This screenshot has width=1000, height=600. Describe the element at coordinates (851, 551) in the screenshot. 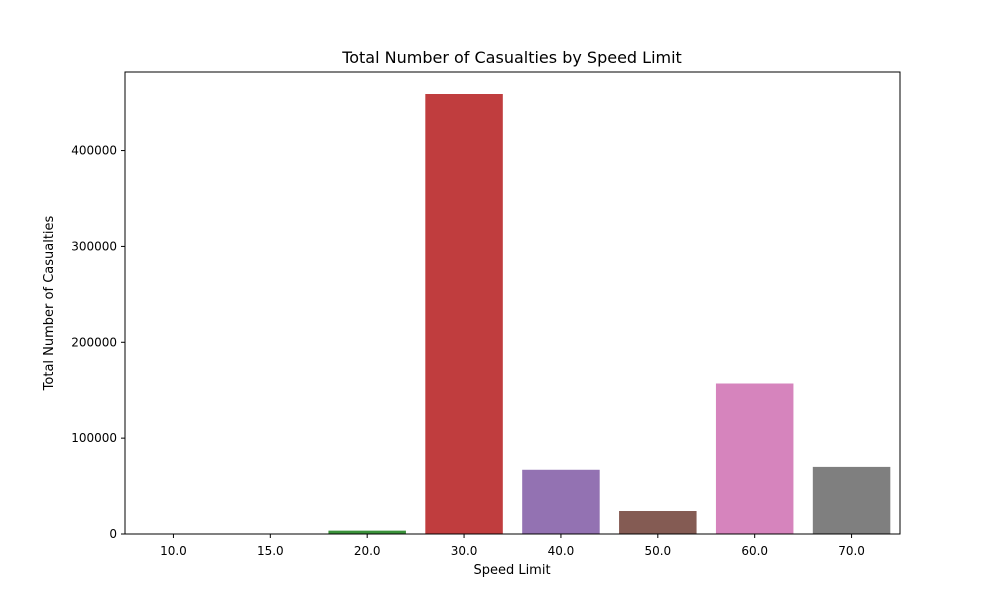

I see `x-tick-label: 70.0` at that location.